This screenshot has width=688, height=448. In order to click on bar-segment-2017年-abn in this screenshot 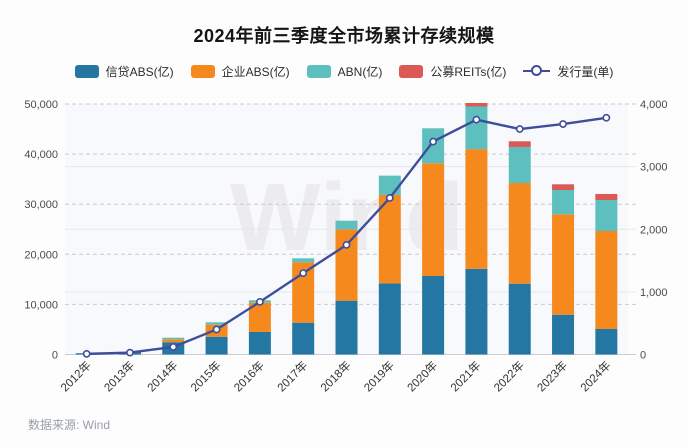, I will do `click(303, 260)`.